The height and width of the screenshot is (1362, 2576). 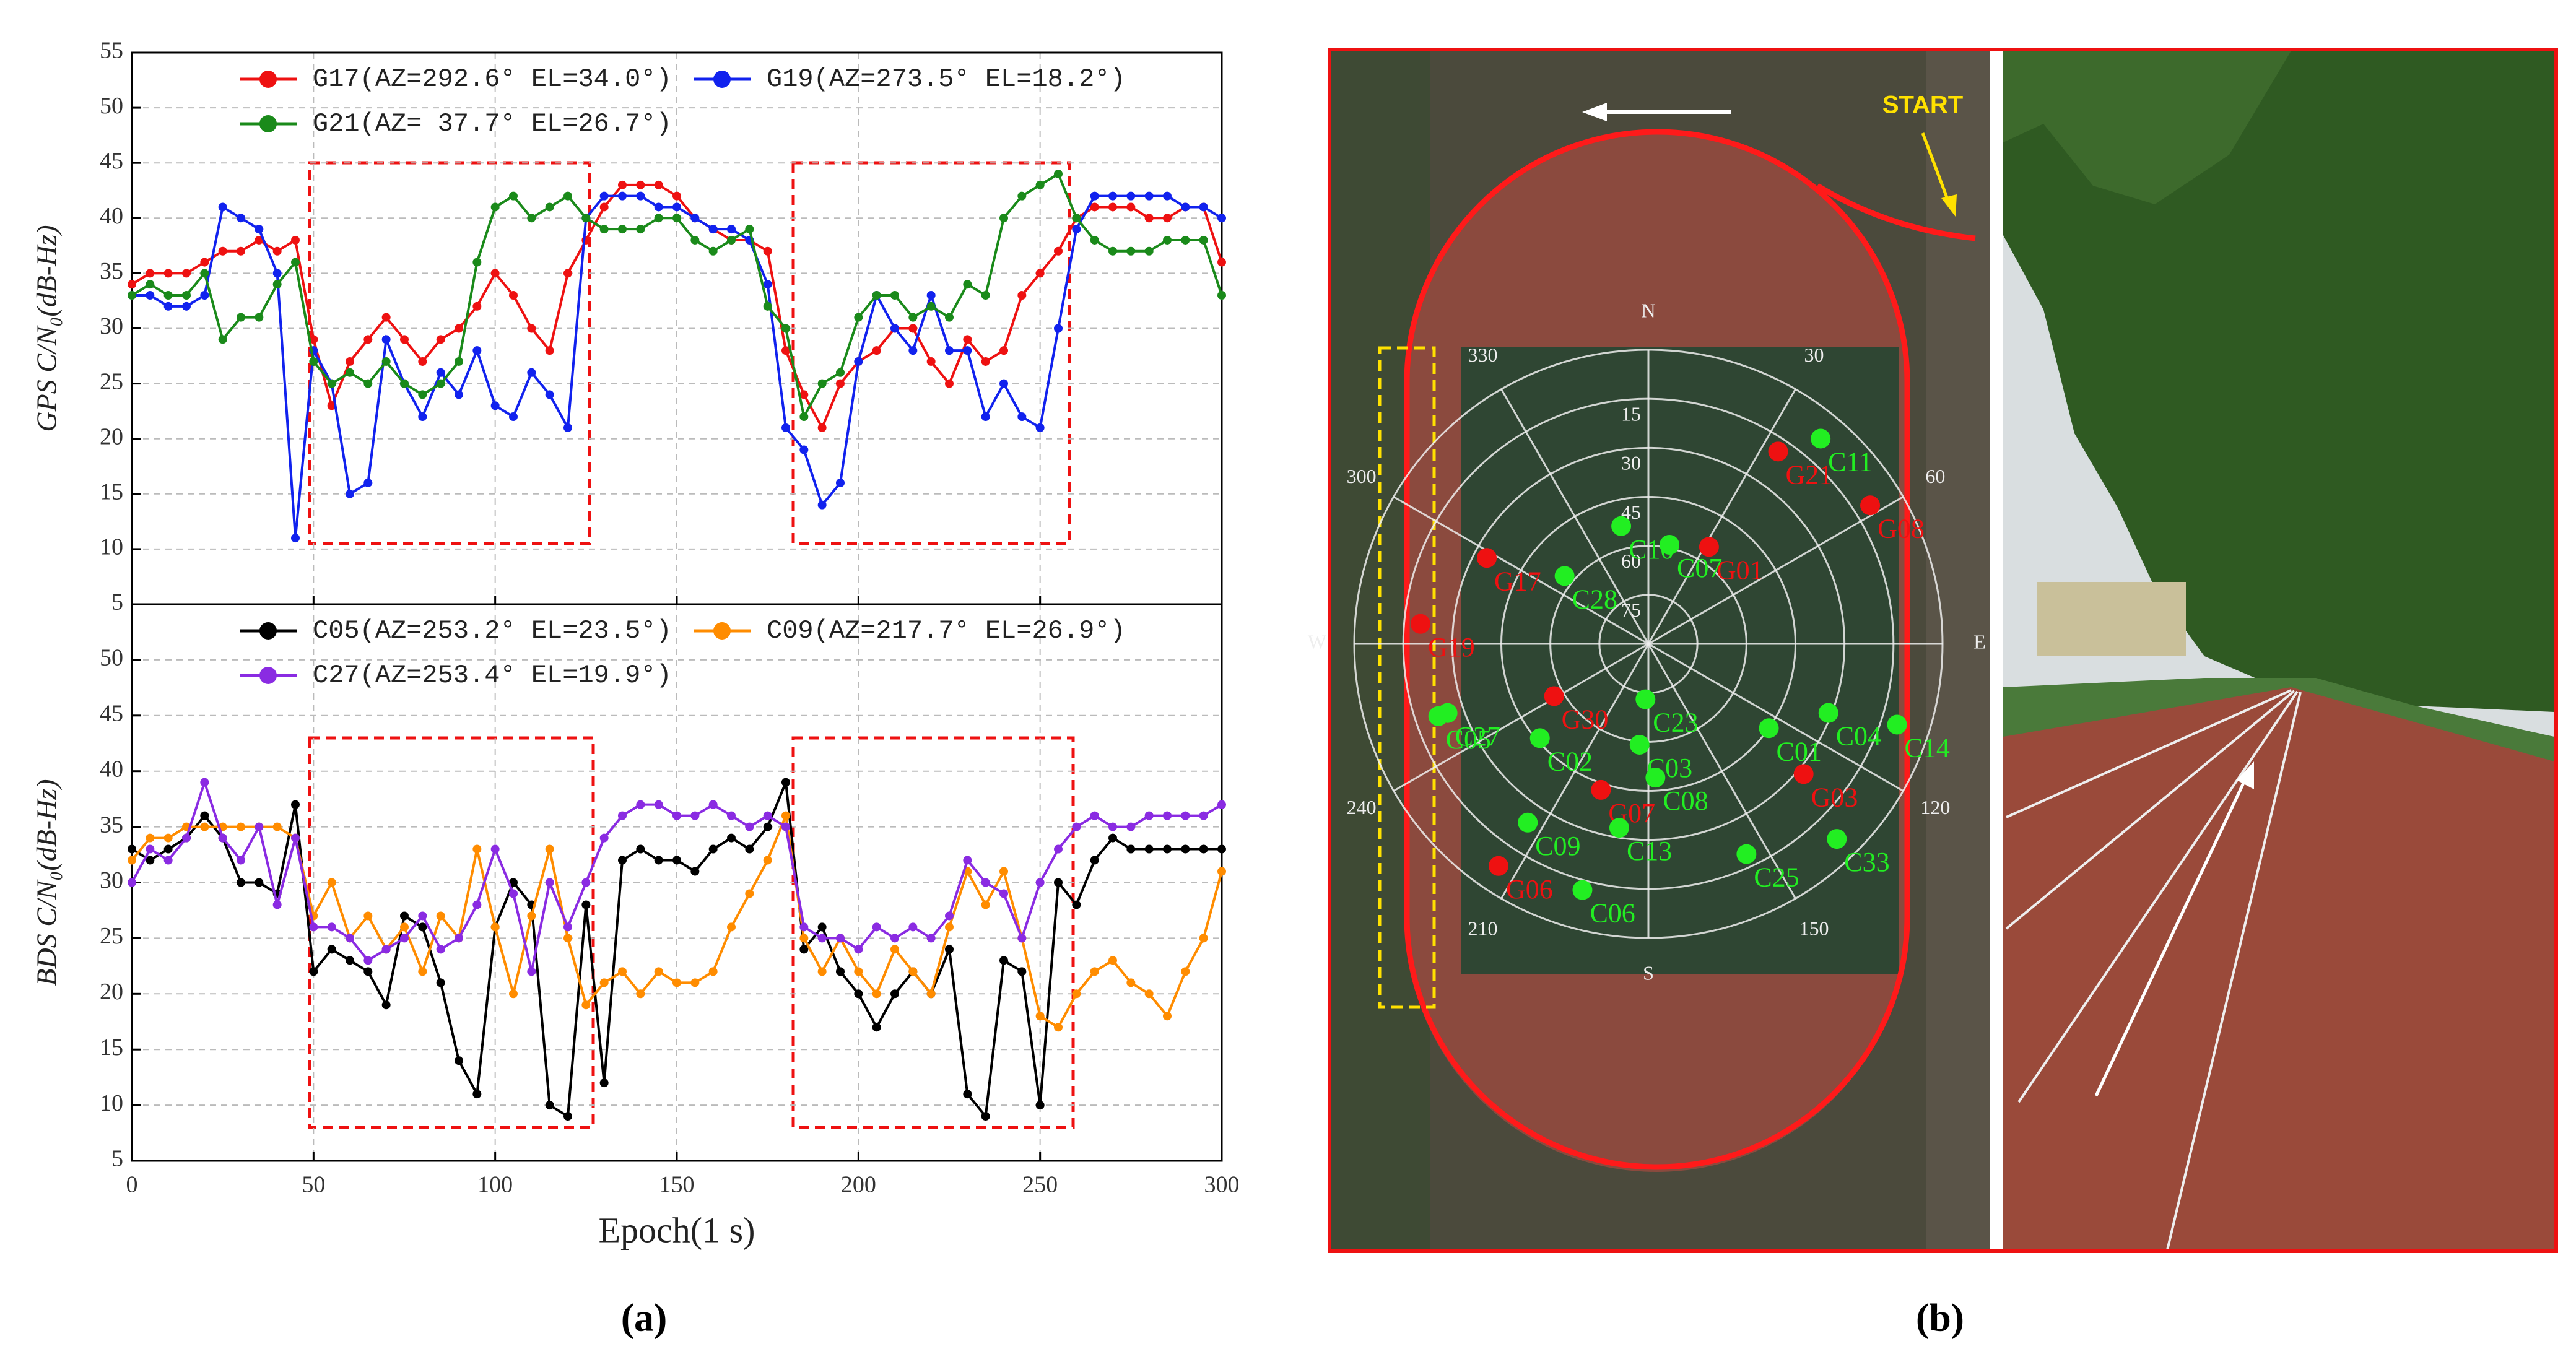 What do you see at coordinates (1362, 476) in the screenshot?
I see `azimuth-label: 300` at bounding box center [1362, 476].